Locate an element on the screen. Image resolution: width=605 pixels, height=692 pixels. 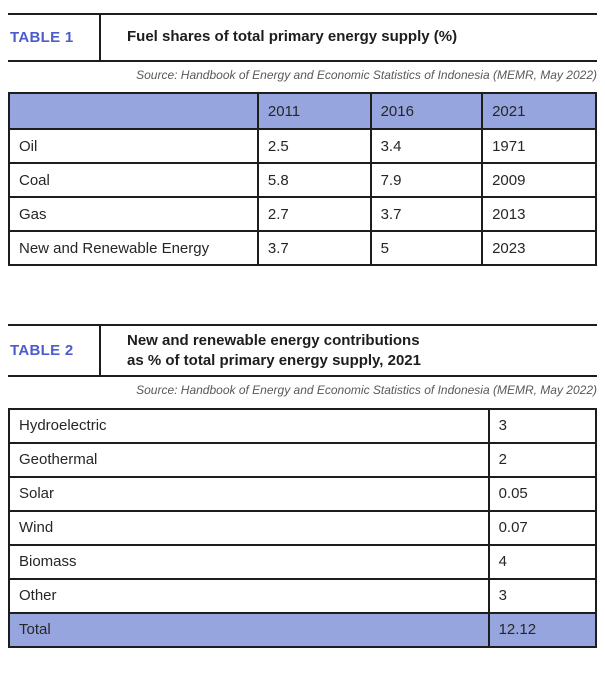
cell-value: 2013 is located at coordinates (539, 214).